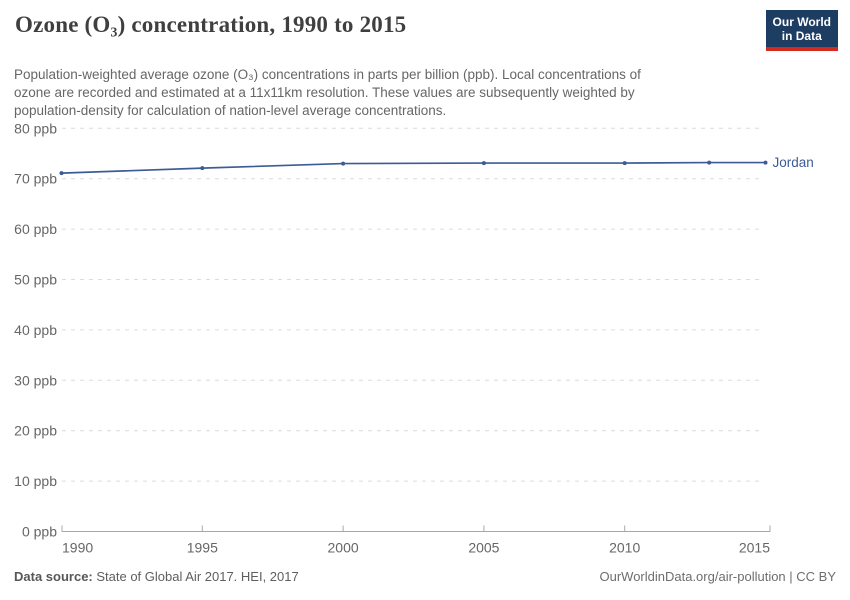 This screenshot has height=600, width=850. I want to click on series-line, so click(413, 168).